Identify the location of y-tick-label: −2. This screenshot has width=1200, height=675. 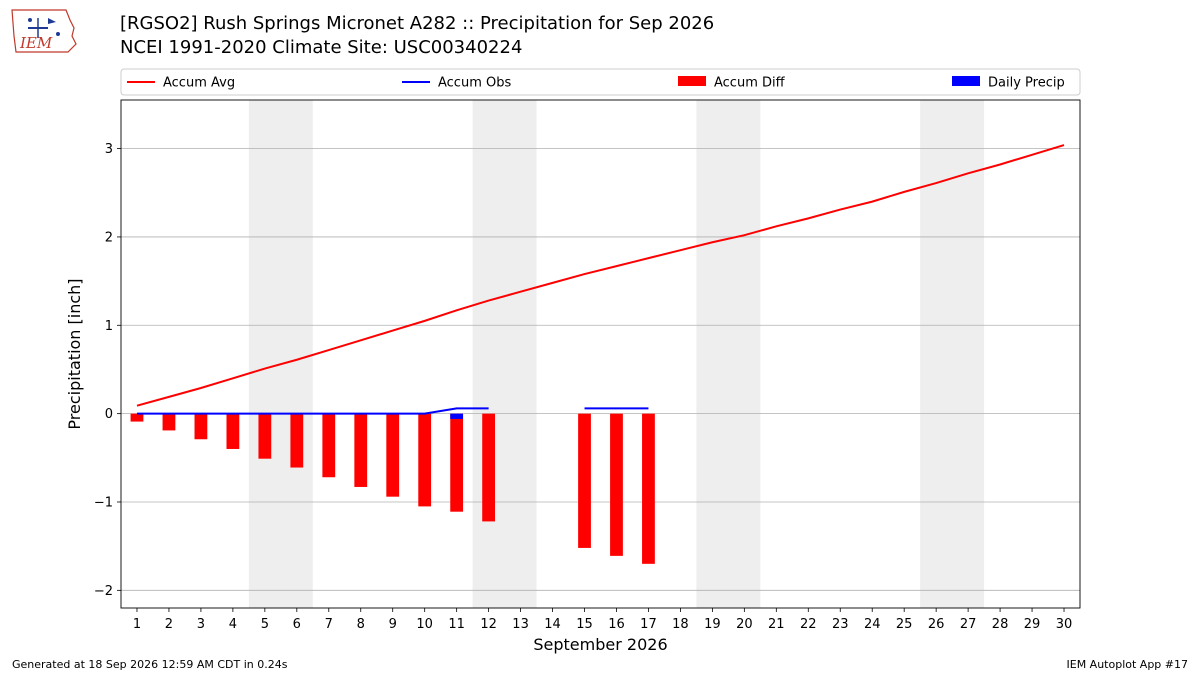
(103, 591).